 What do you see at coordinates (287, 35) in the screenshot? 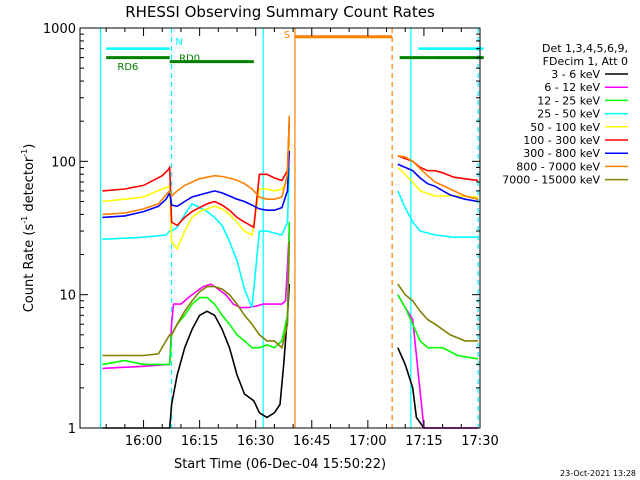
I see `annotation-label-s: S` at bounding box center [287, 35].